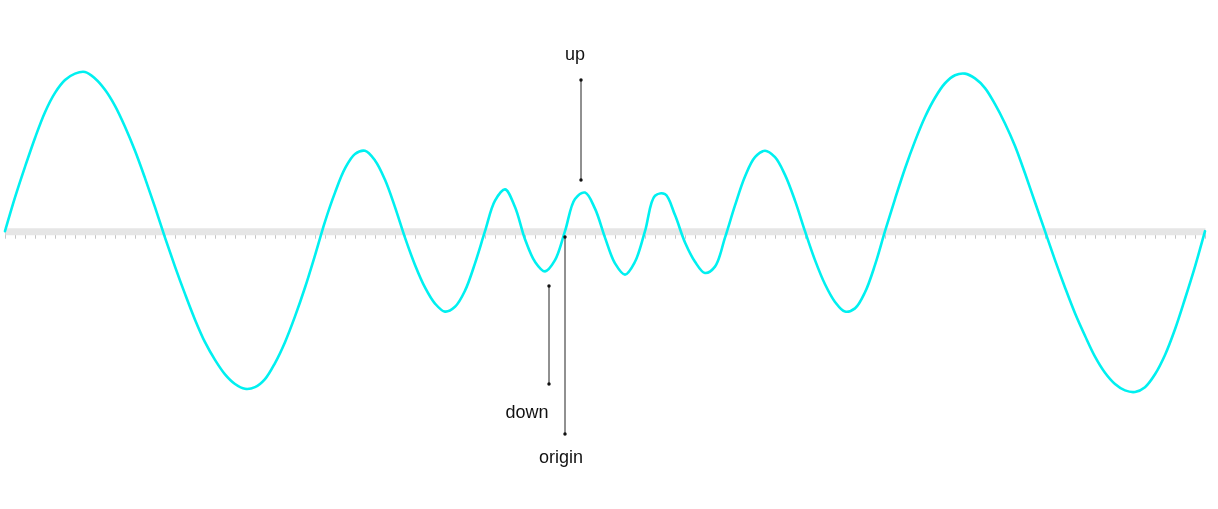 This screenshot has width=1218, height=509. I want to click on text: down, so click(527, 412).